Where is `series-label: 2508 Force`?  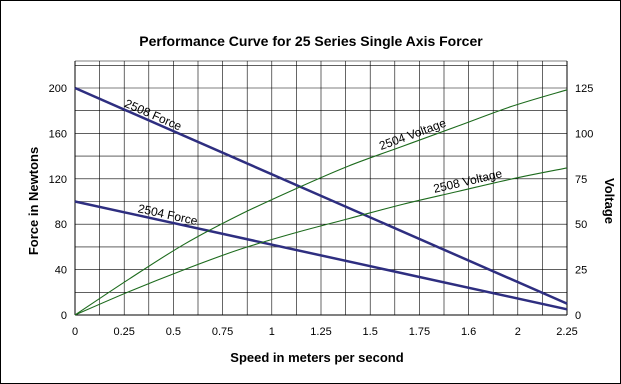 series-label: 2508 Force is located at coordinates (154, 114).